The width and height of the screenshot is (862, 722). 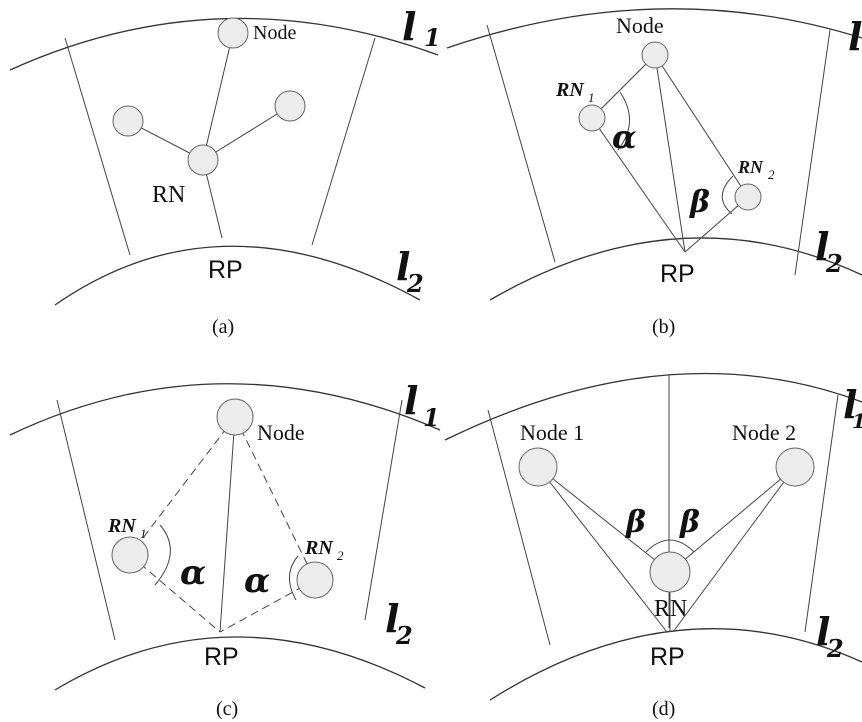 I want to click on panel-d-beta-left: β, so click(x=635, y=522).